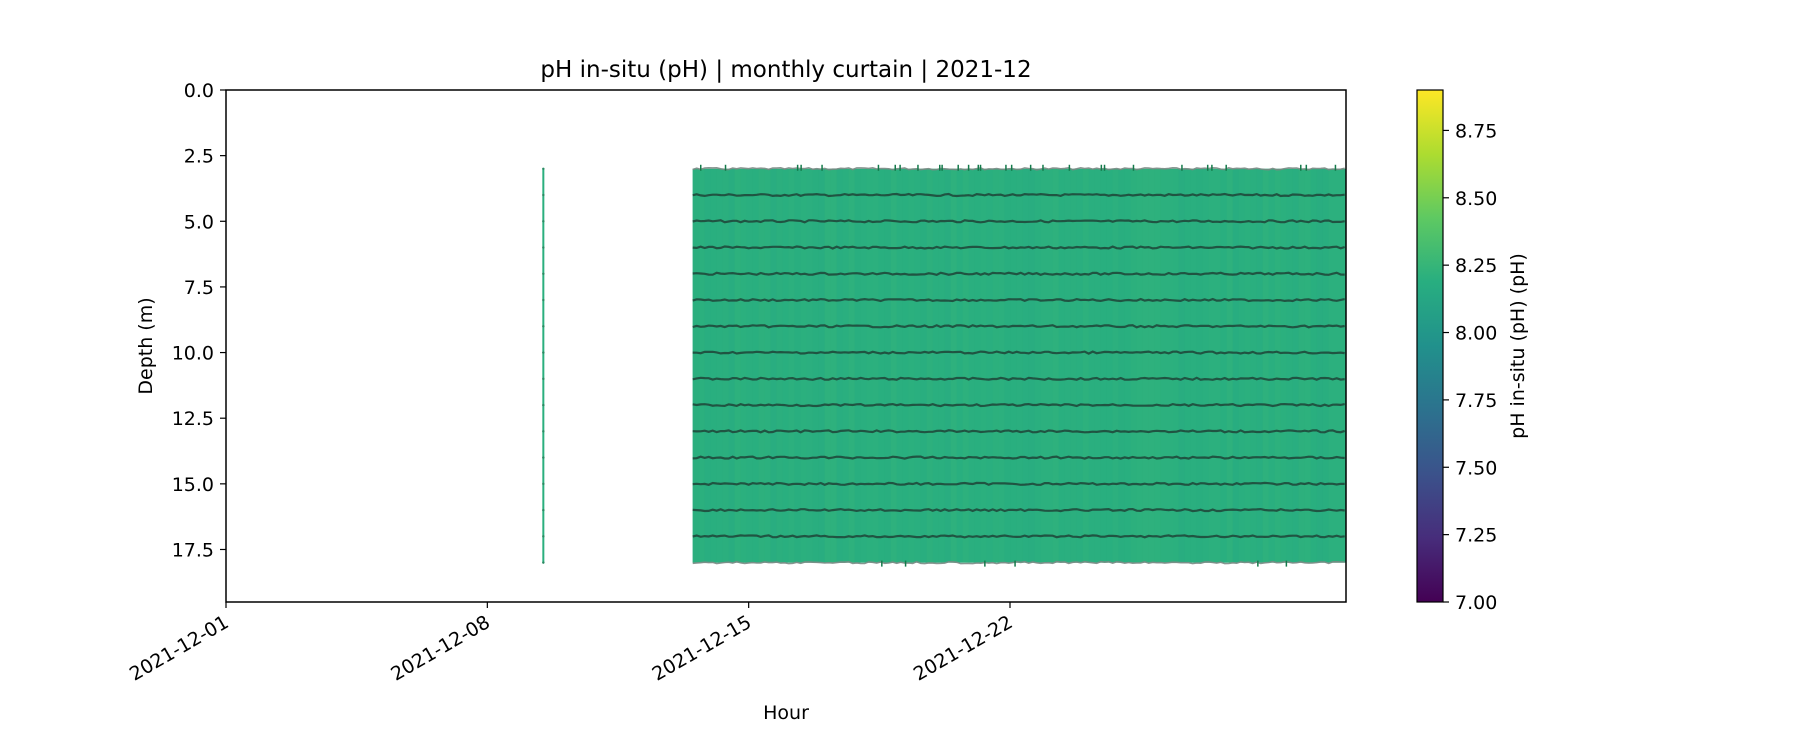 This screenshot has width=1800, height=750. I want to click on x-axis: 2021-12-01 2021-12-08 2021-12-15 2021-12-22, so click(571, 644).